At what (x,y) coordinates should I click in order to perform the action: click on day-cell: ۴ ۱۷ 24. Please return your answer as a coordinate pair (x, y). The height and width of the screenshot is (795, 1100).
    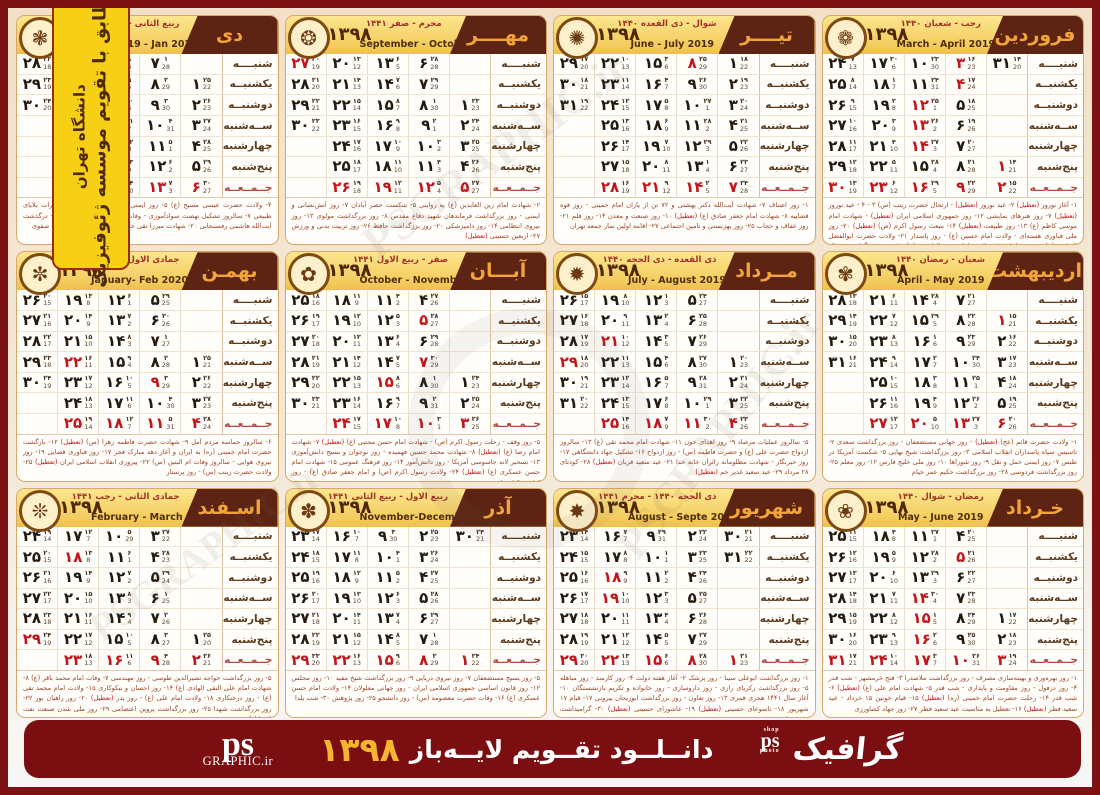
    Looking at the image, I should click on (965, 84).